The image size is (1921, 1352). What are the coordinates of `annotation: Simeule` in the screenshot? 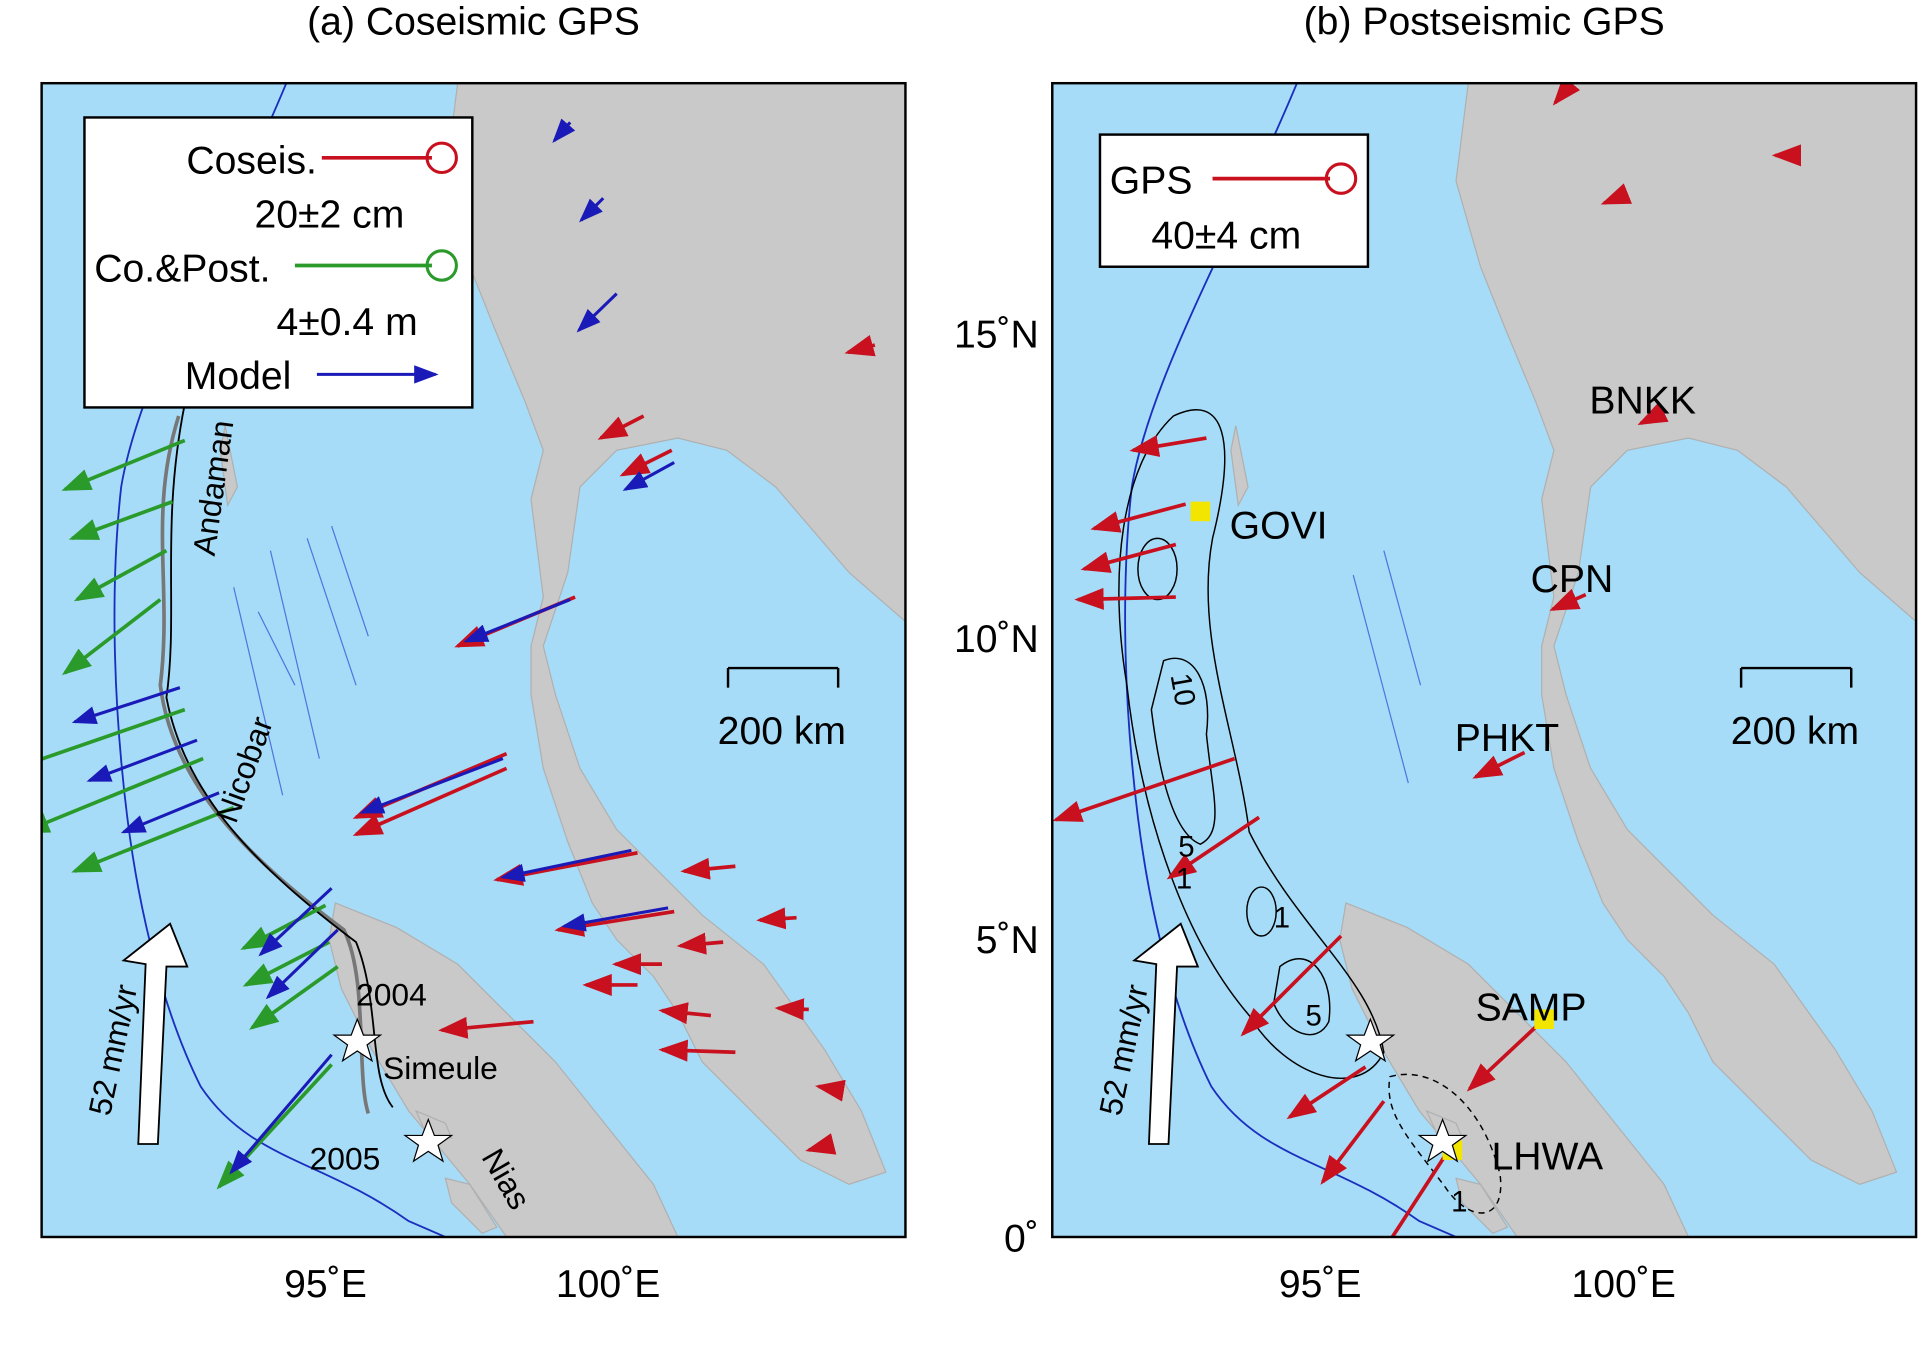 It's located at (440, 1068).